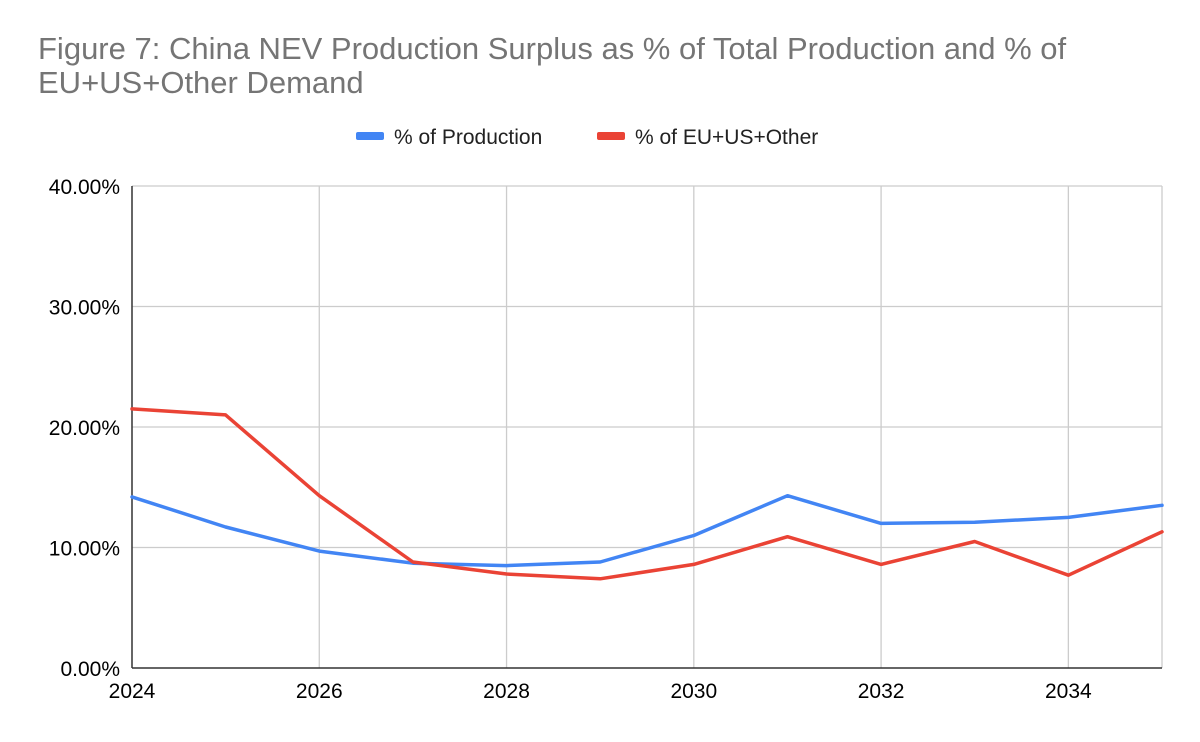 The image size is (1200, 742). What do you see at coordinates (84, 187) in the screenshot?
I see `y-tick-label: 40.00%` at bounding box center [84, 187].